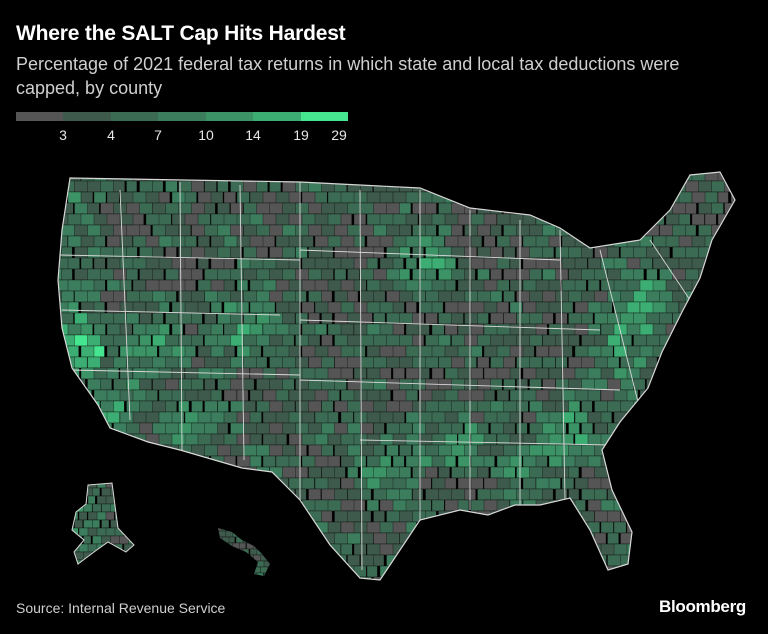  Describe the element at coordinates (182, 137) in the screenshot. I see `legend-ticks: 3 4 7 10 14 19 29` at that location.